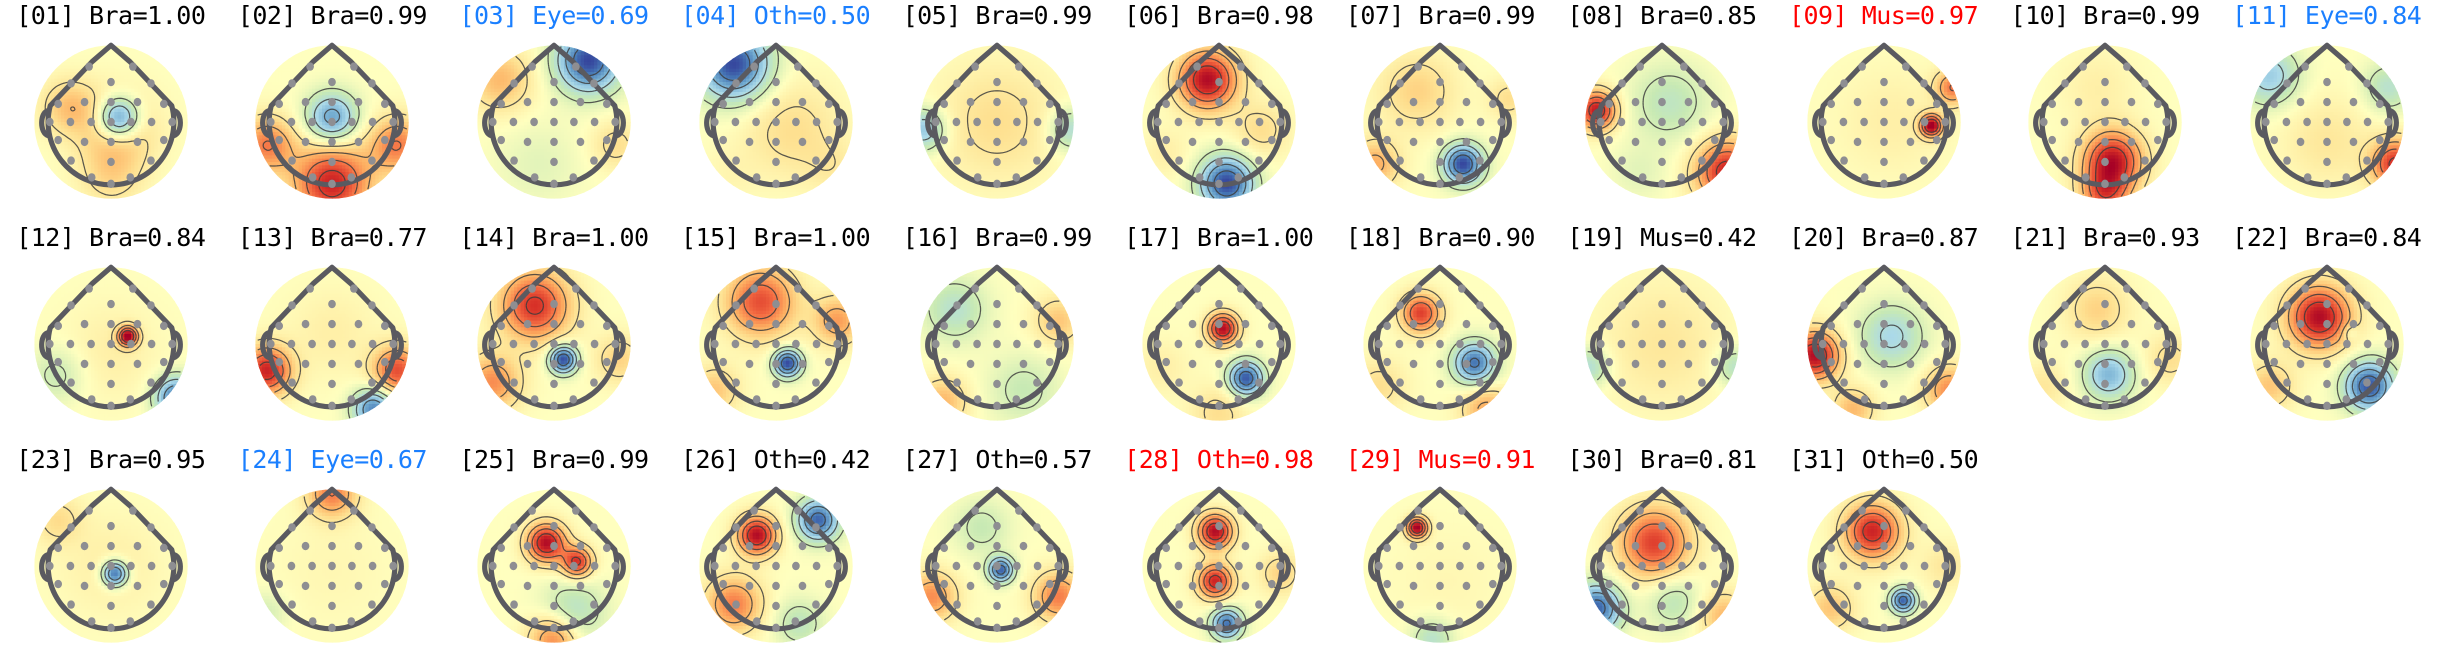 Image resolution: width=2438 pixels, height=667 pixels. I want to click on component-label: [08] Bra=0.85, so click(1662, 16).